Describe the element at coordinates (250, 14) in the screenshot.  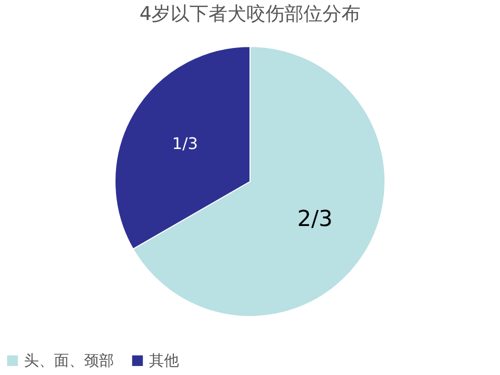
I see `chart-title: 4岁以下者犬咬伤部位分布` at that location.